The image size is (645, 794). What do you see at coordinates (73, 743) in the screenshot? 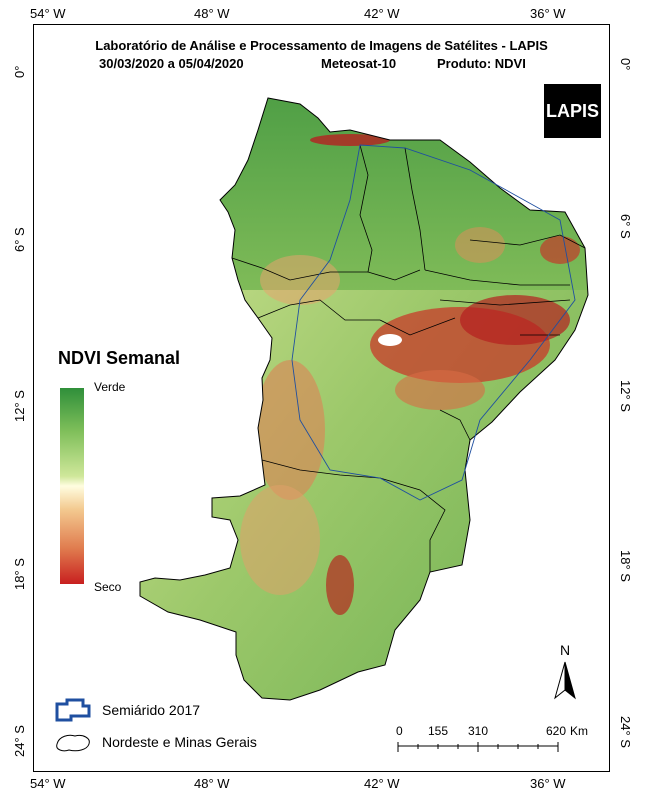
I see `region-outline-icon` at bounding box center [73, 743].